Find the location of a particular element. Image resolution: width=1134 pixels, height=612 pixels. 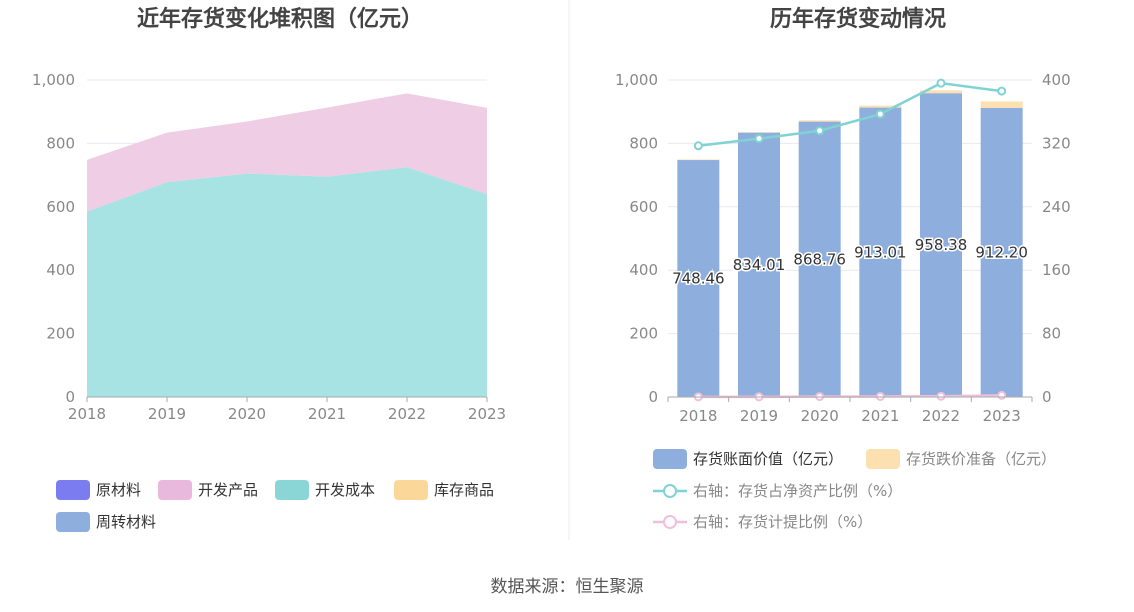

line-series is located at coordinates (850, 114).